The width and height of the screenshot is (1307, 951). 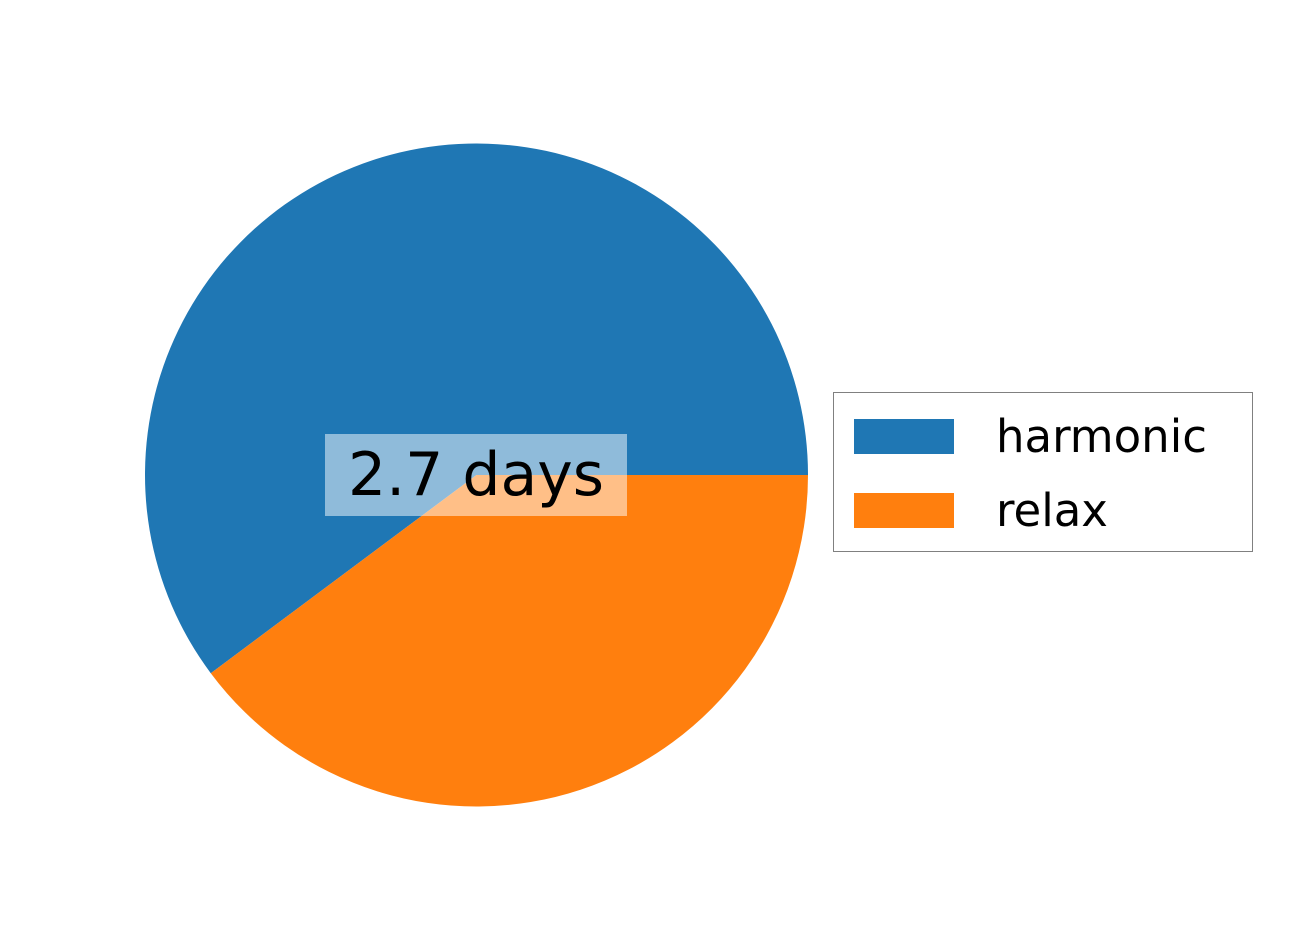 I want to click on legend-swatch-relax, so click(x=904, y=510).